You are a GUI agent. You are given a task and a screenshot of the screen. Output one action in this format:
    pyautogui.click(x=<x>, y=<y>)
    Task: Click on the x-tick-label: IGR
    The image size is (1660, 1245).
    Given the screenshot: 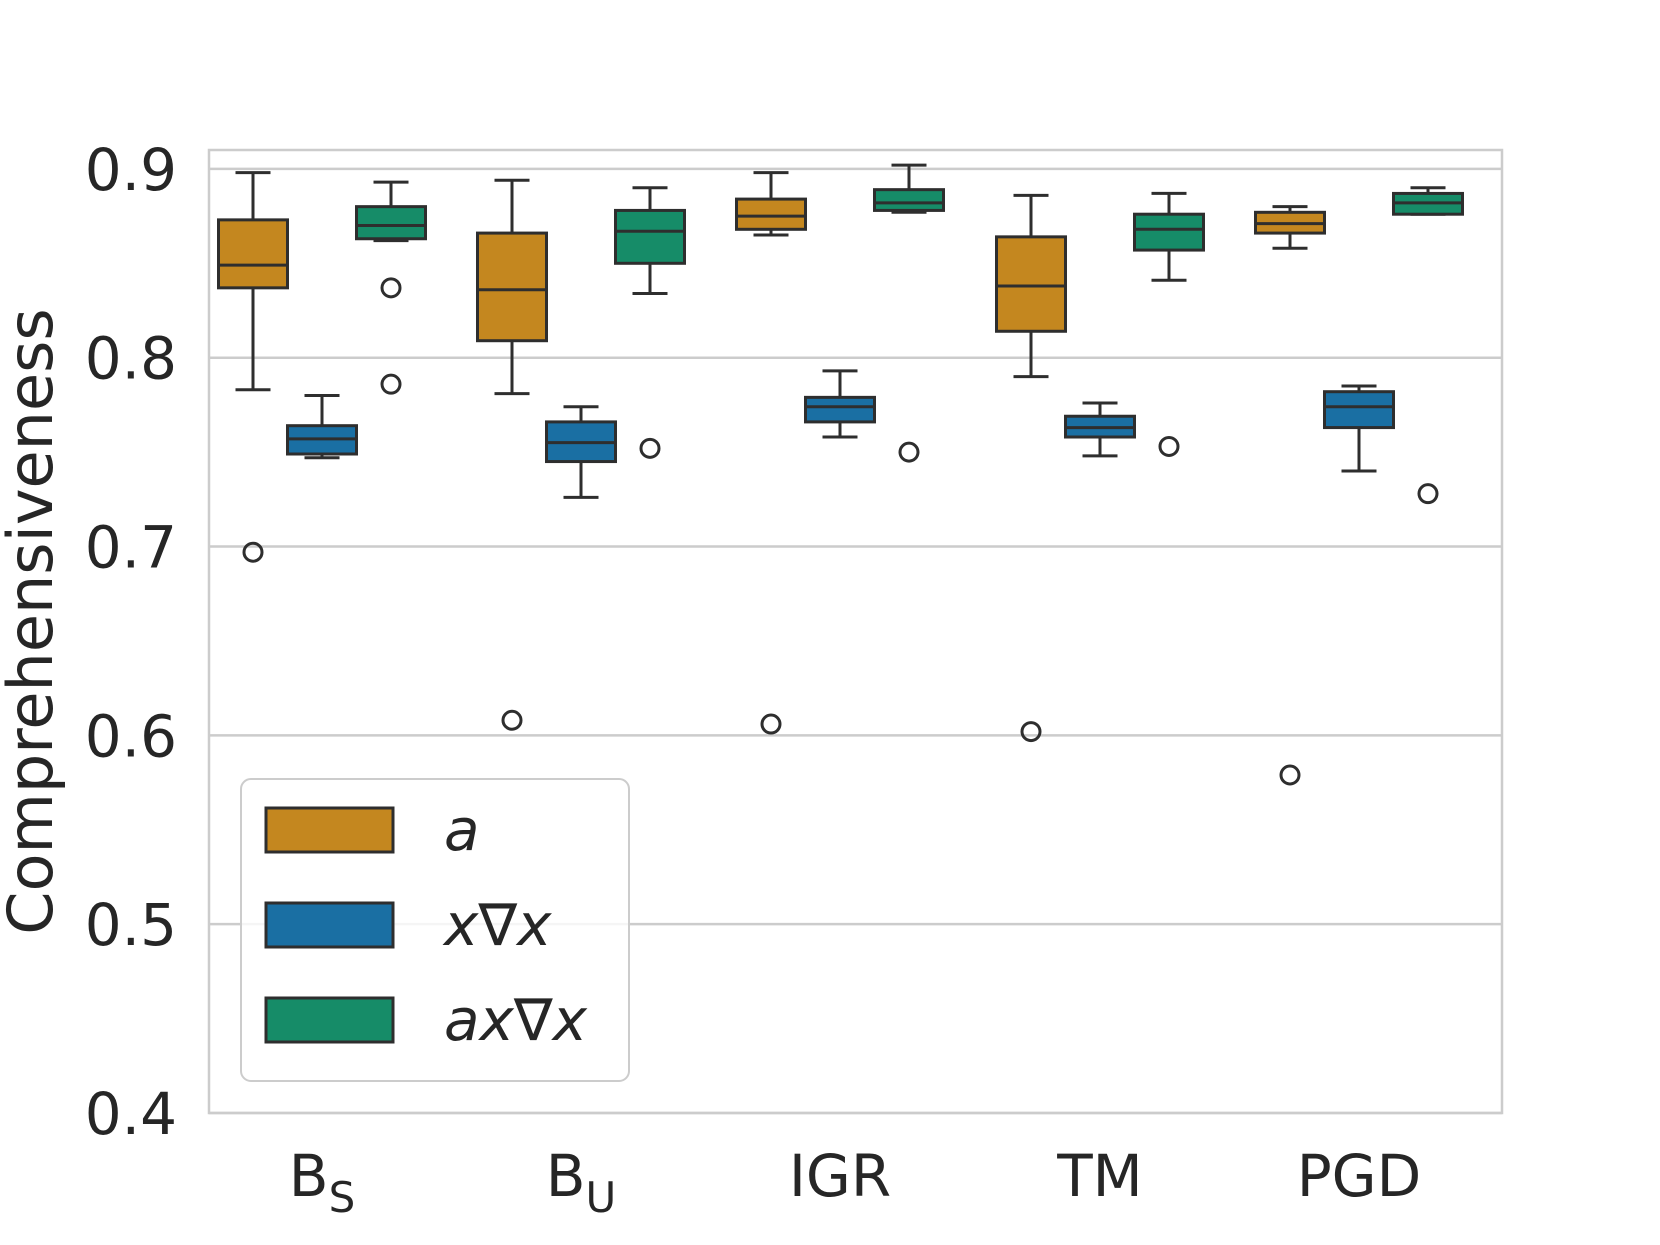 What is the action you would take?
    pyautogui.click(x=840, y=1176)
    